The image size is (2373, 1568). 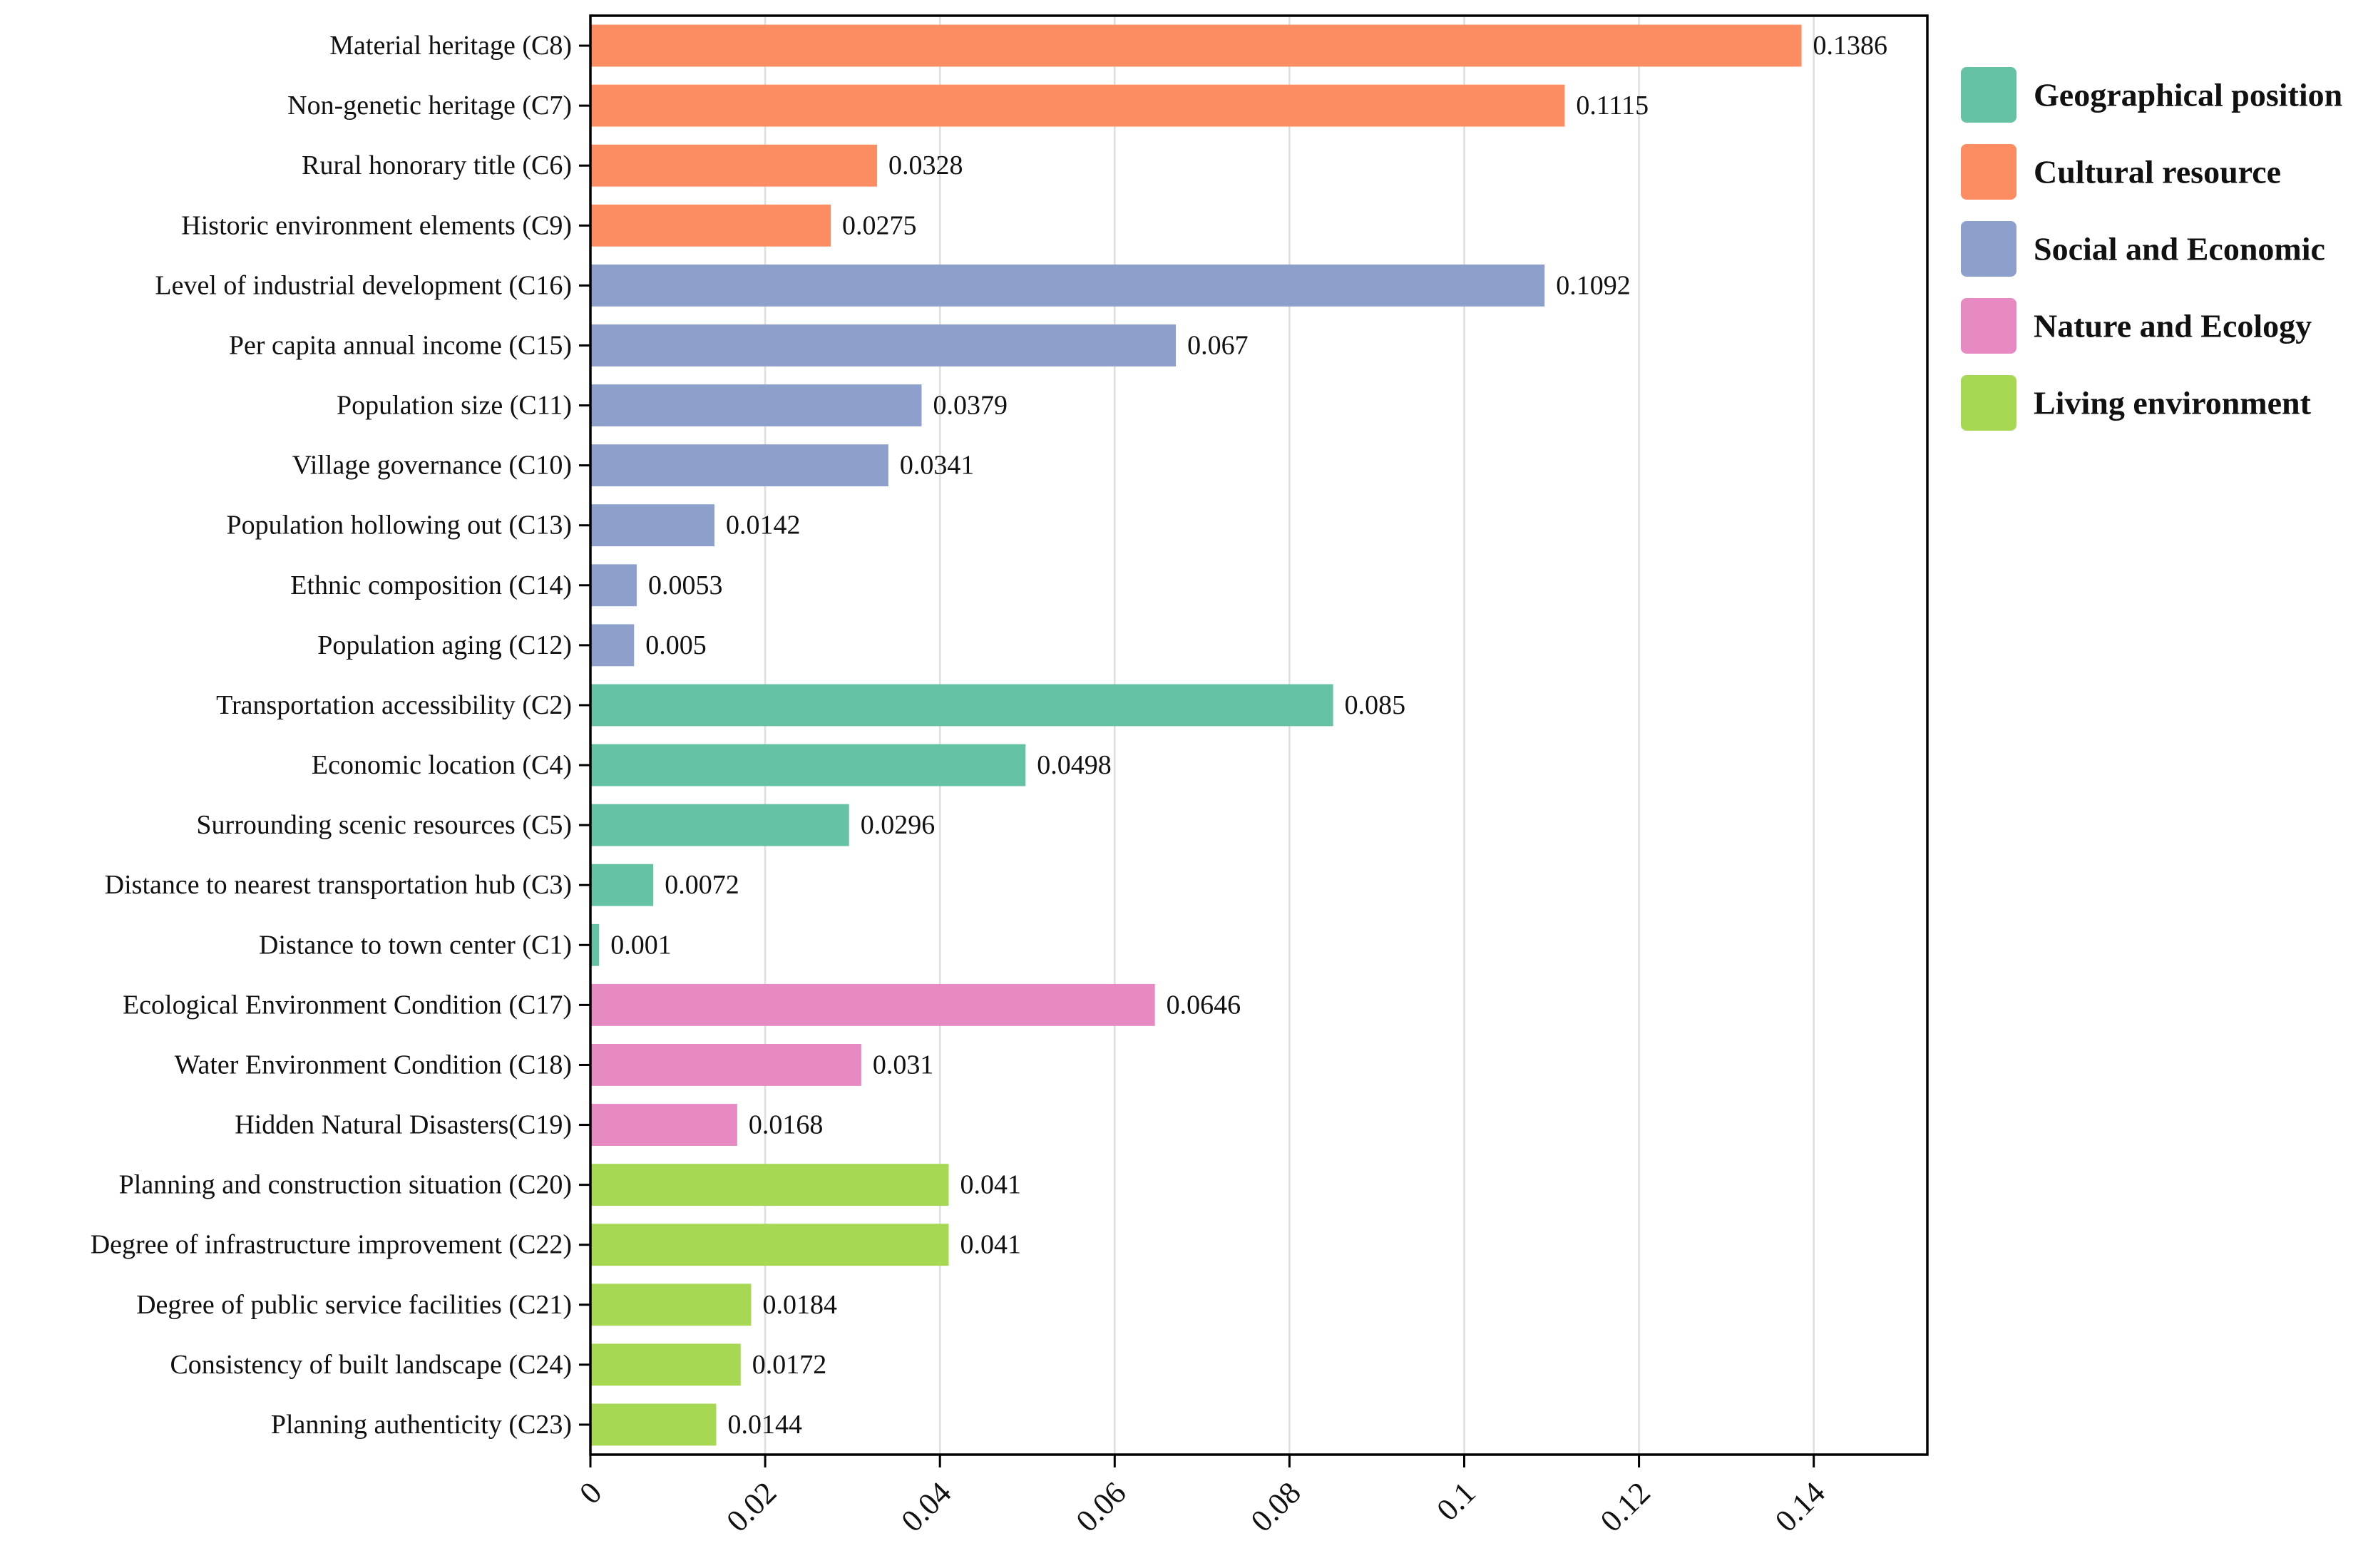 I want to click on category-label: Water Environment Condition (C18), so click(x=374, y=1065).